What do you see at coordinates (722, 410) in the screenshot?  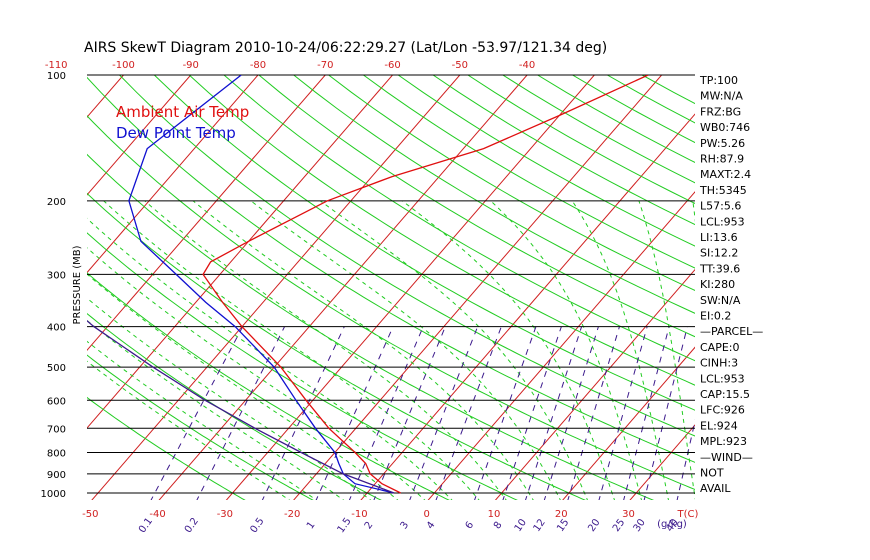 I see `stability-index-text: LFC:926` at bounding box center [722, 410].